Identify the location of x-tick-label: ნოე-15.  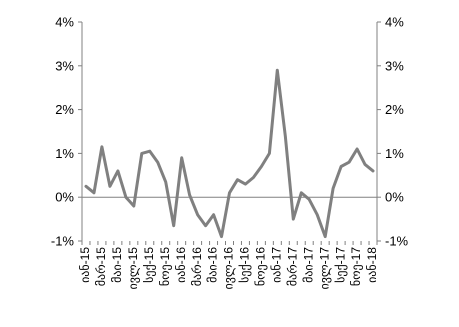
(165, 266).